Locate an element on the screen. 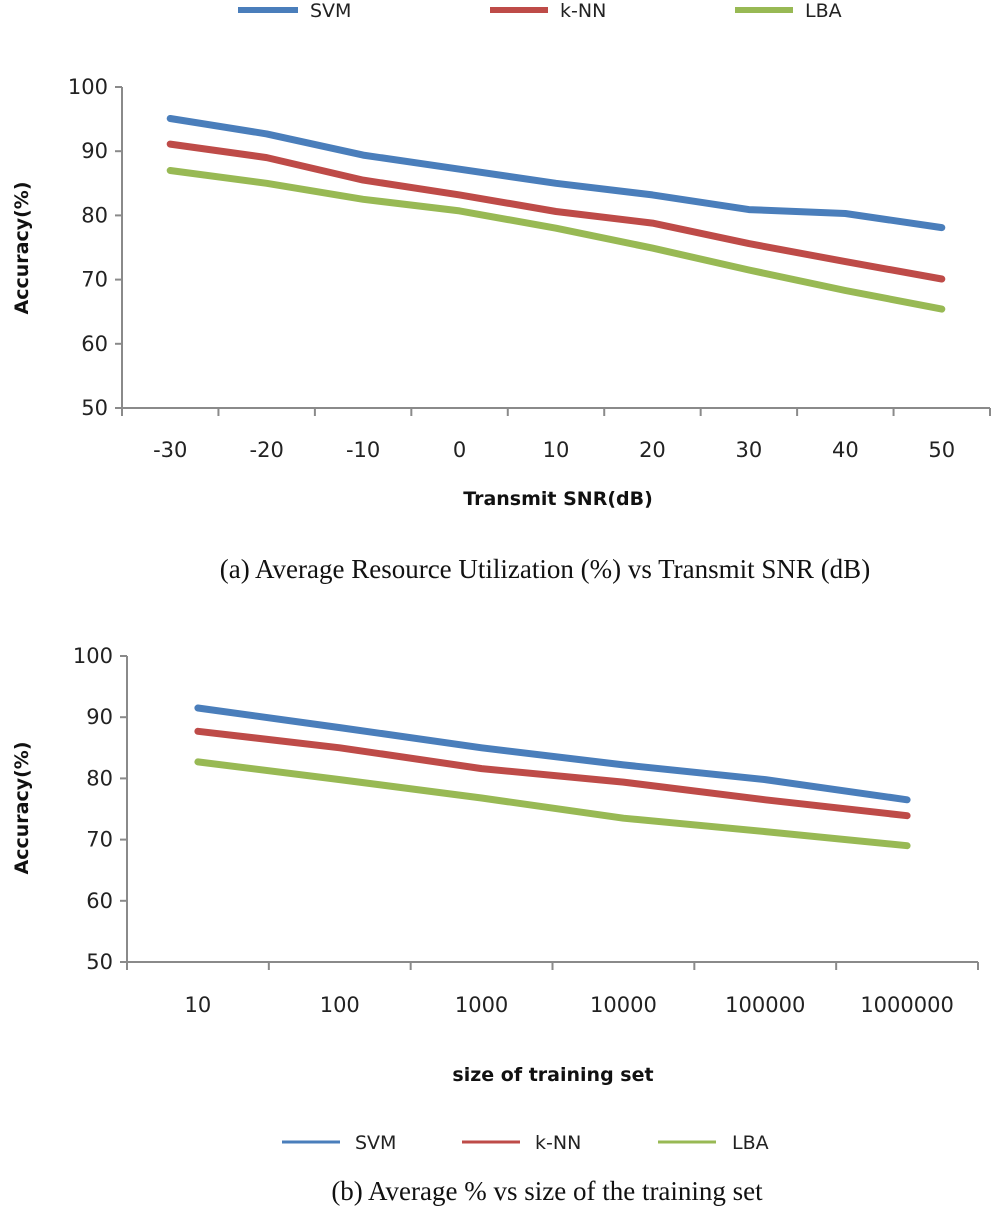 The height and width of the screenshot is (1225, 991). chart-a-y-tick-label: 70 is located at coordinates (94, 280).